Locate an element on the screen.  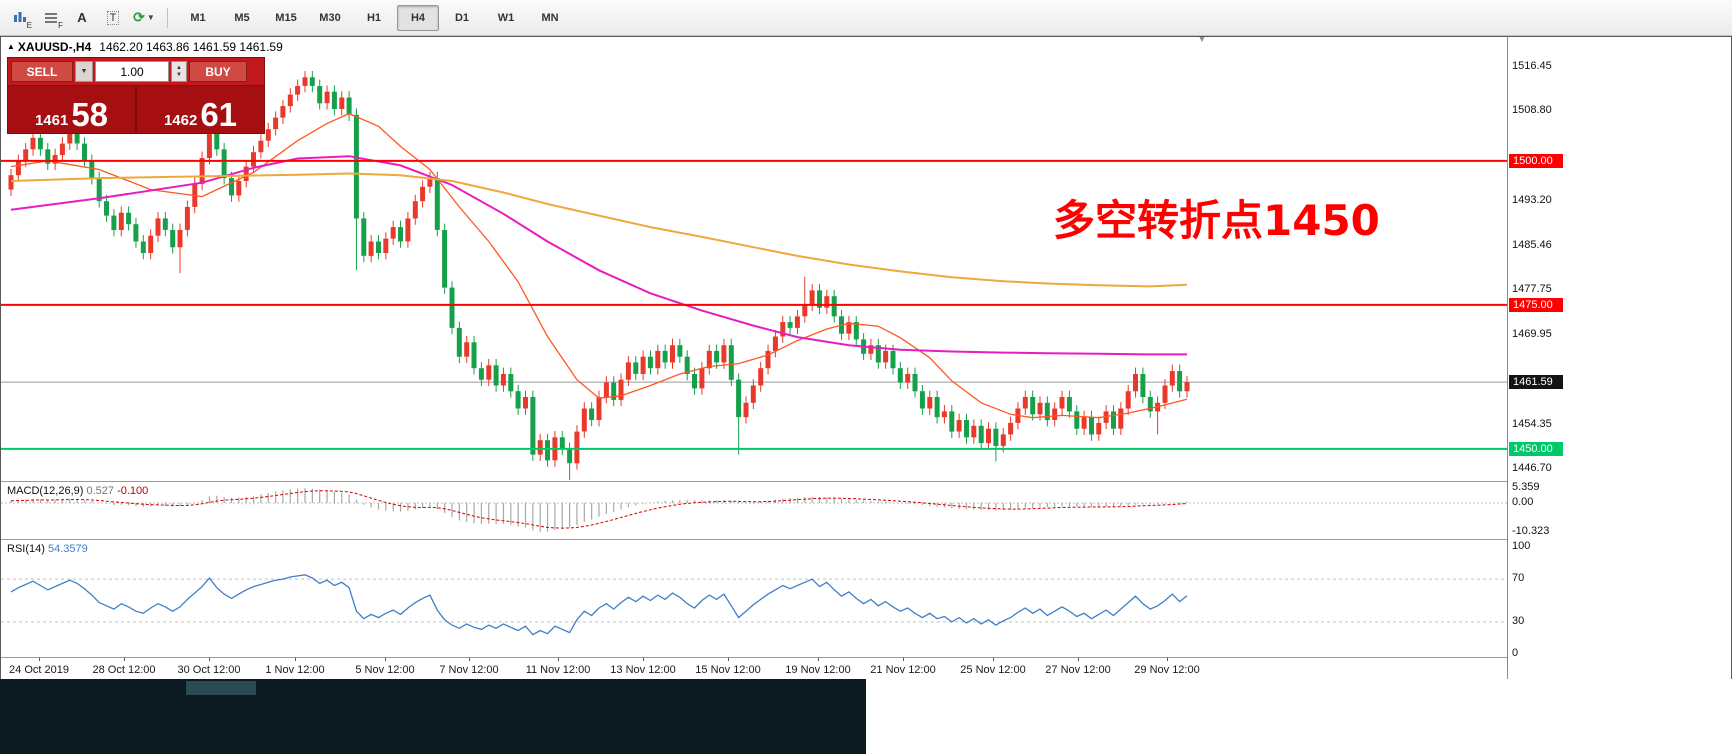
timeframe-h1-button: H1 is located at coordinates (374, 17).